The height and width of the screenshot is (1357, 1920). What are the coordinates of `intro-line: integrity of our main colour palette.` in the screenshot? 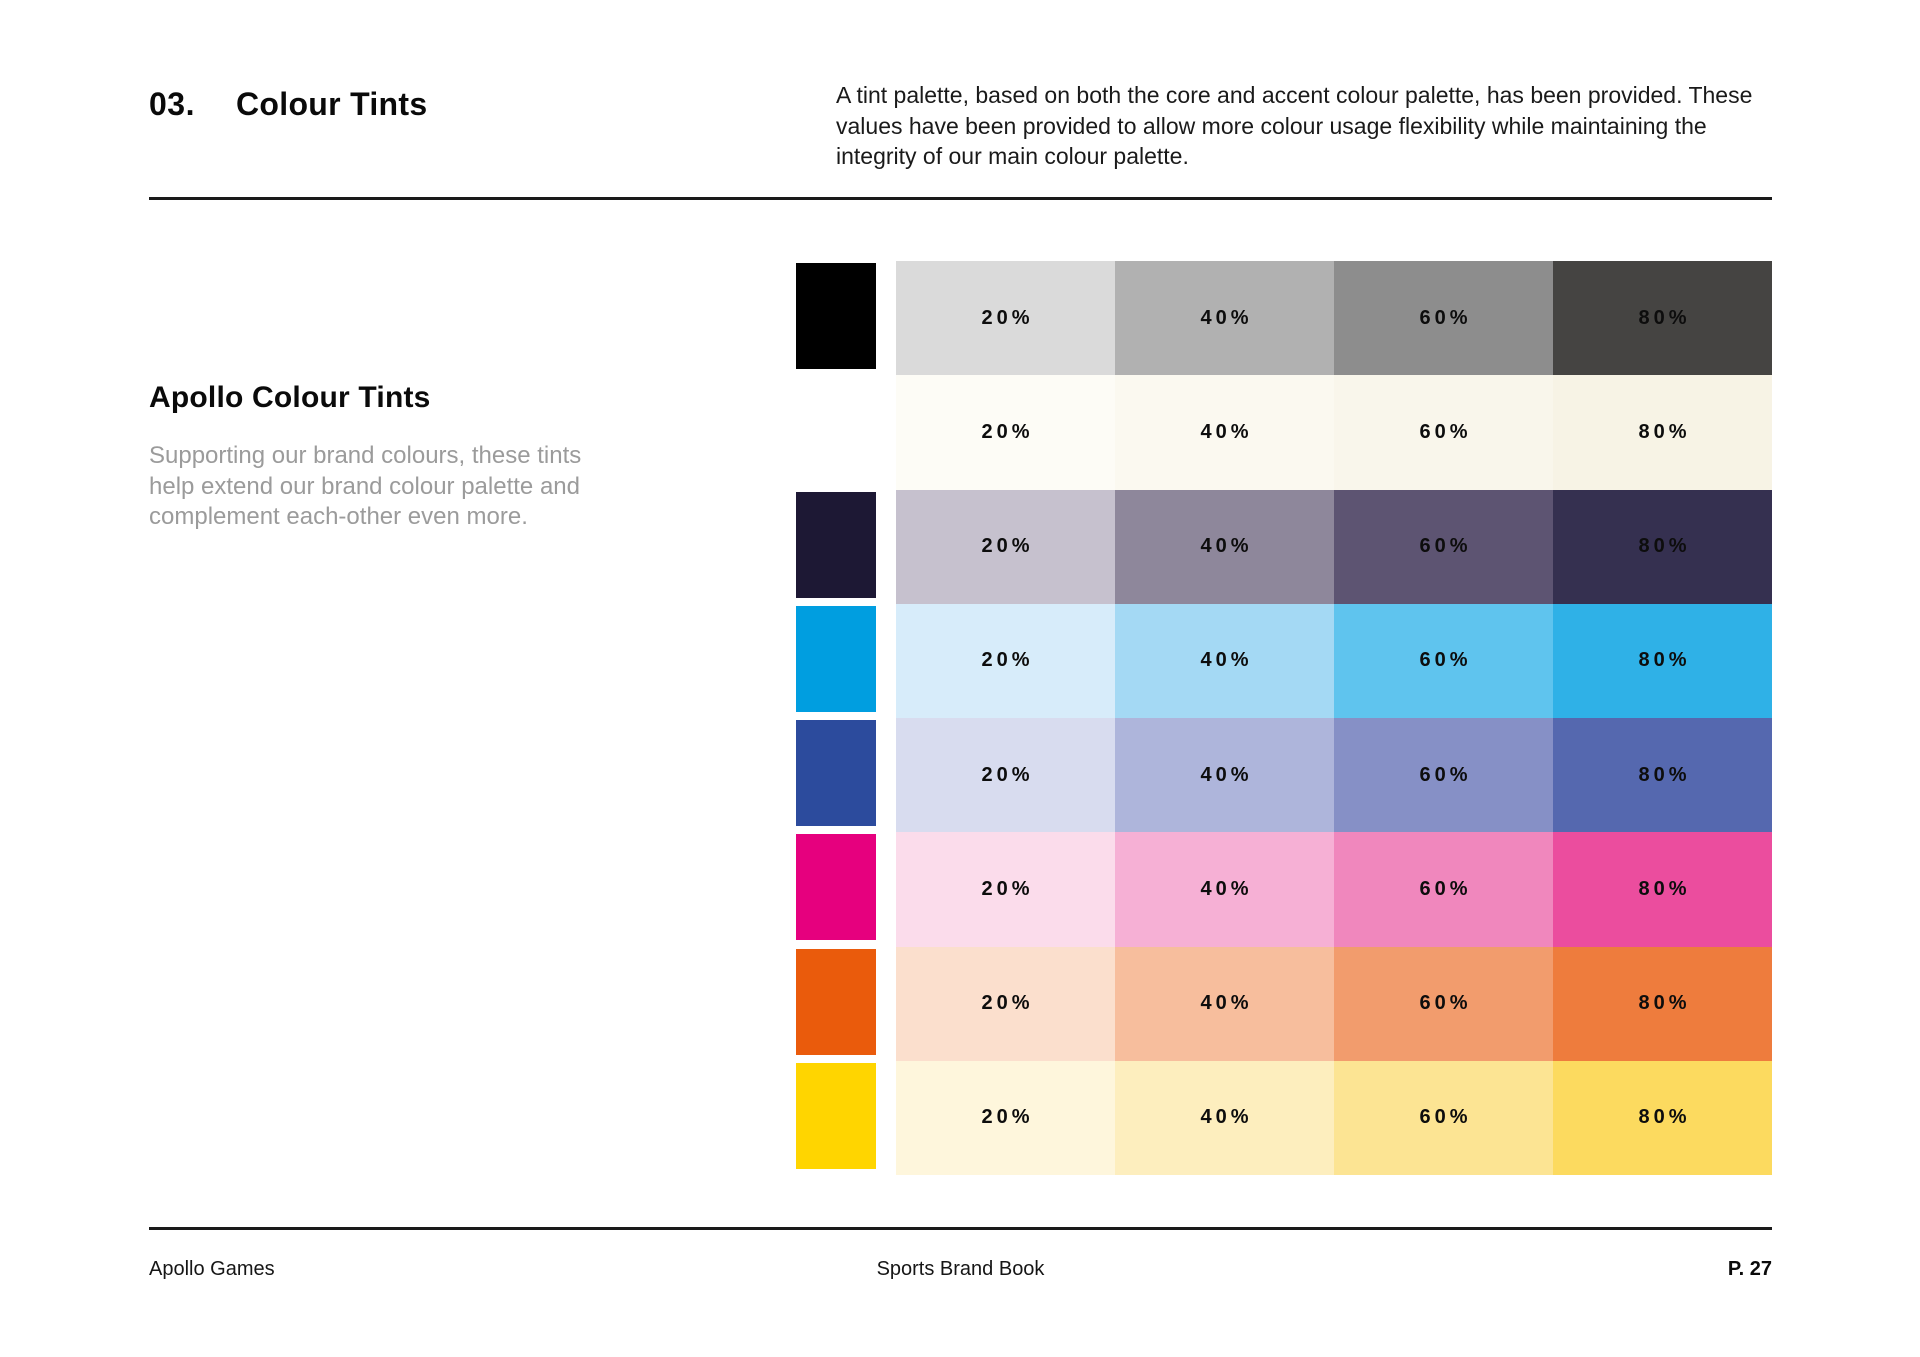 It's located at (1012, 156).